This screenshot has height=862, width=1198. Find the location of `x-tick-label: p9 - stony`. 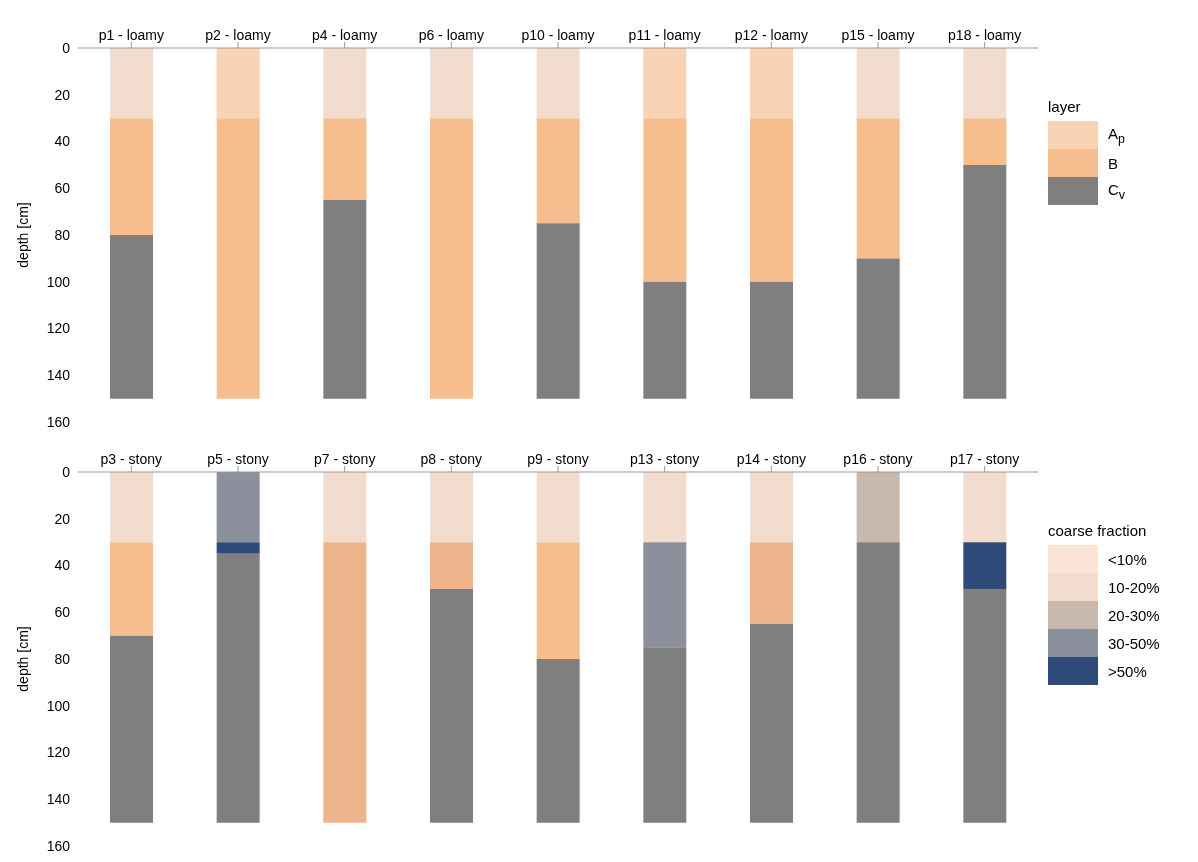

x-tick-label: p9 - stony is located at coordinates (558, 459).